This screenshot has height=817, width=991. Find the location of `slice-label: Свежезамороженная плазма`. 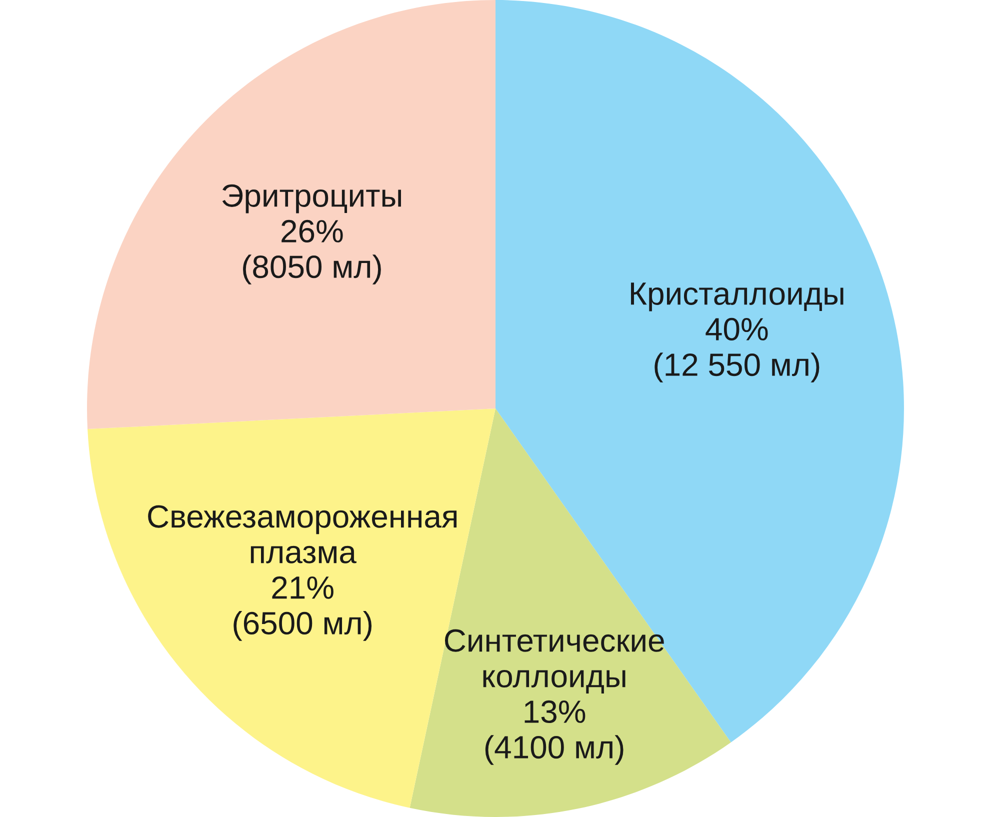

slice-label: Свежезамороженная плазма is located at coordinates (302, 534).